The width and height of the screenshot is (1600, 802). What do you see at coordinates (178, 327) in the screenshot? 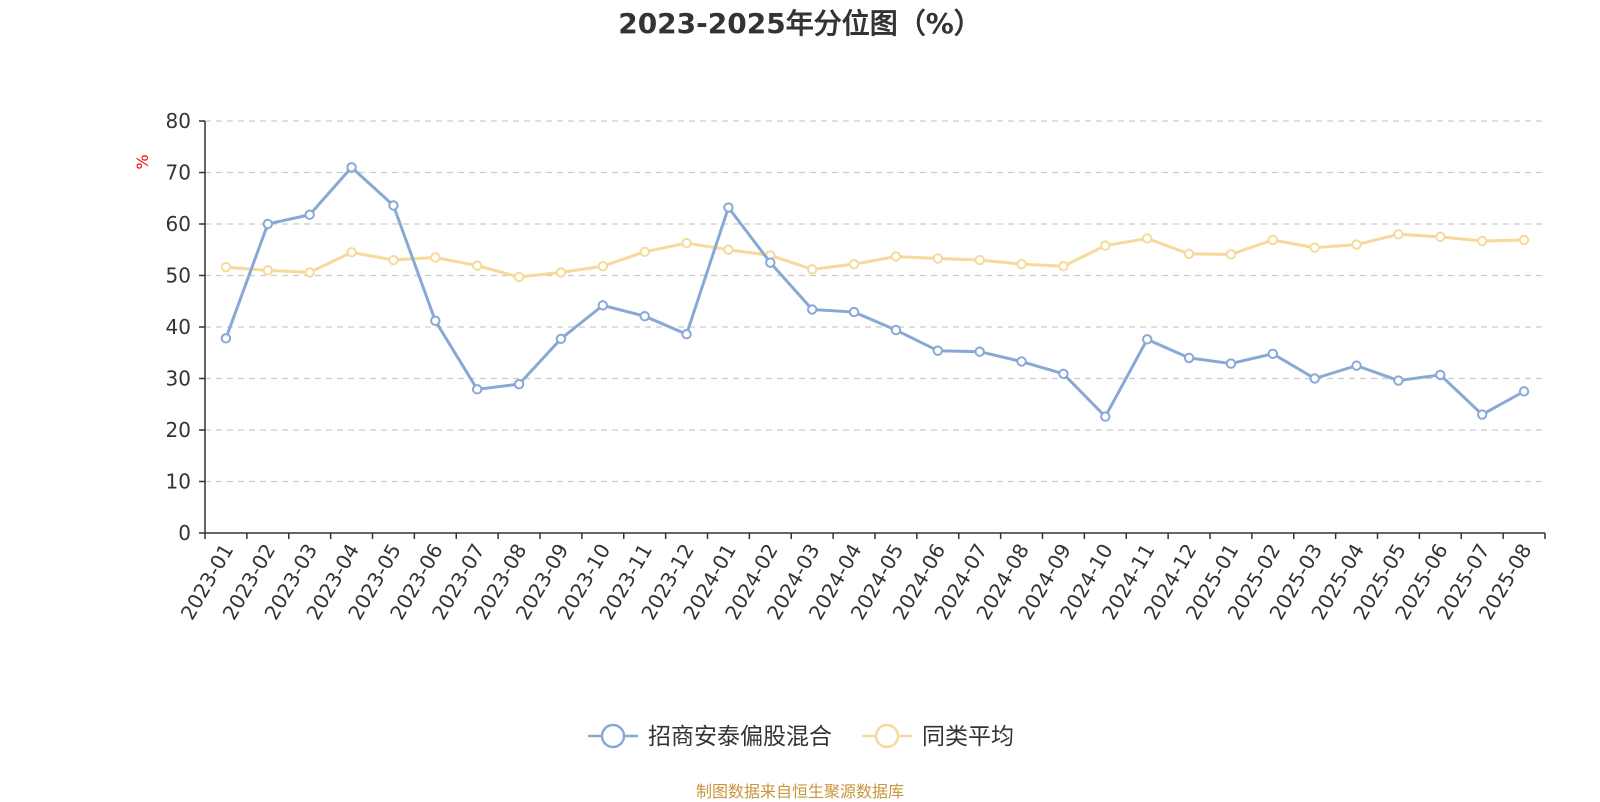
I see `y-tick-label: 40` at bounding box center [178, 327].